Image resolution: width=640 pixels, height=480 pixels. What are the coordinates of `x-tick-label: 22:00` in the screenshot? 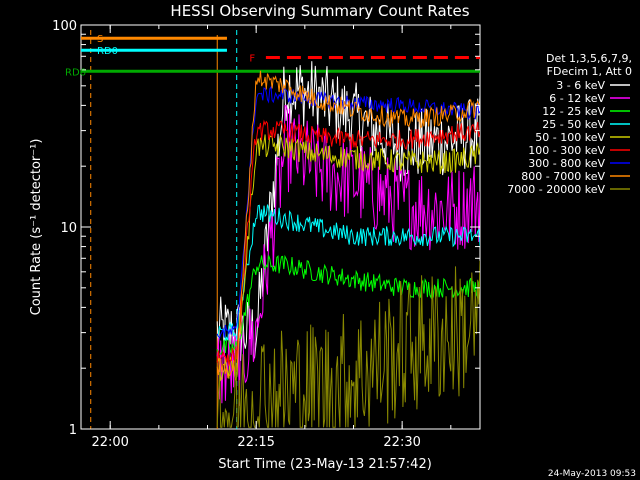 It's located at (109, 442).